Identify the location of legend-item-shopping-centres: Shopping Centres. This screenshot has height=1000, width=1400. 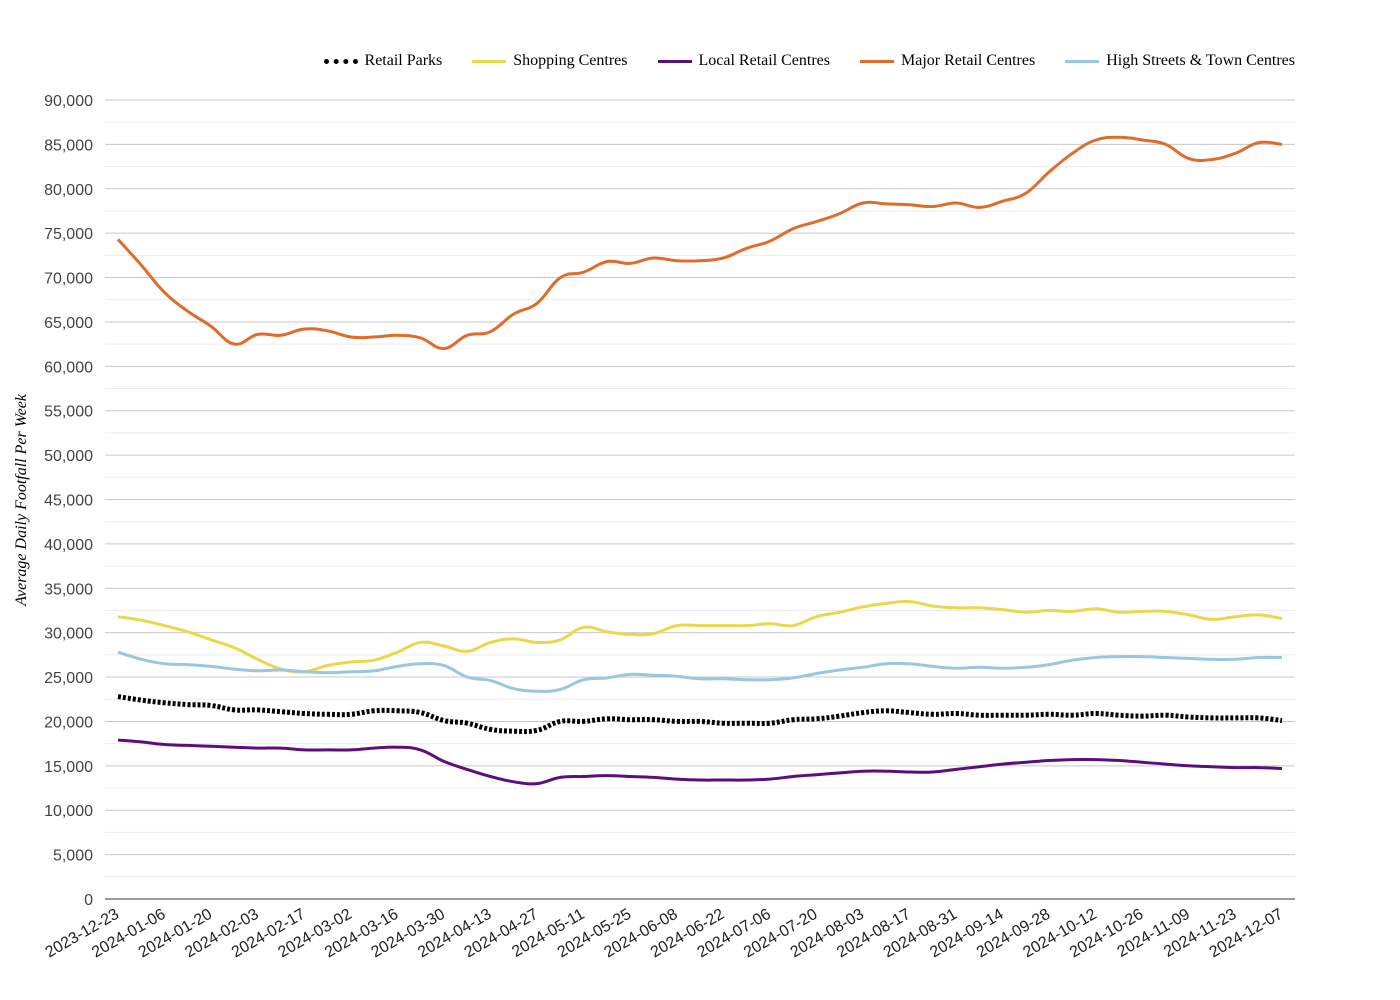
(550, 61).